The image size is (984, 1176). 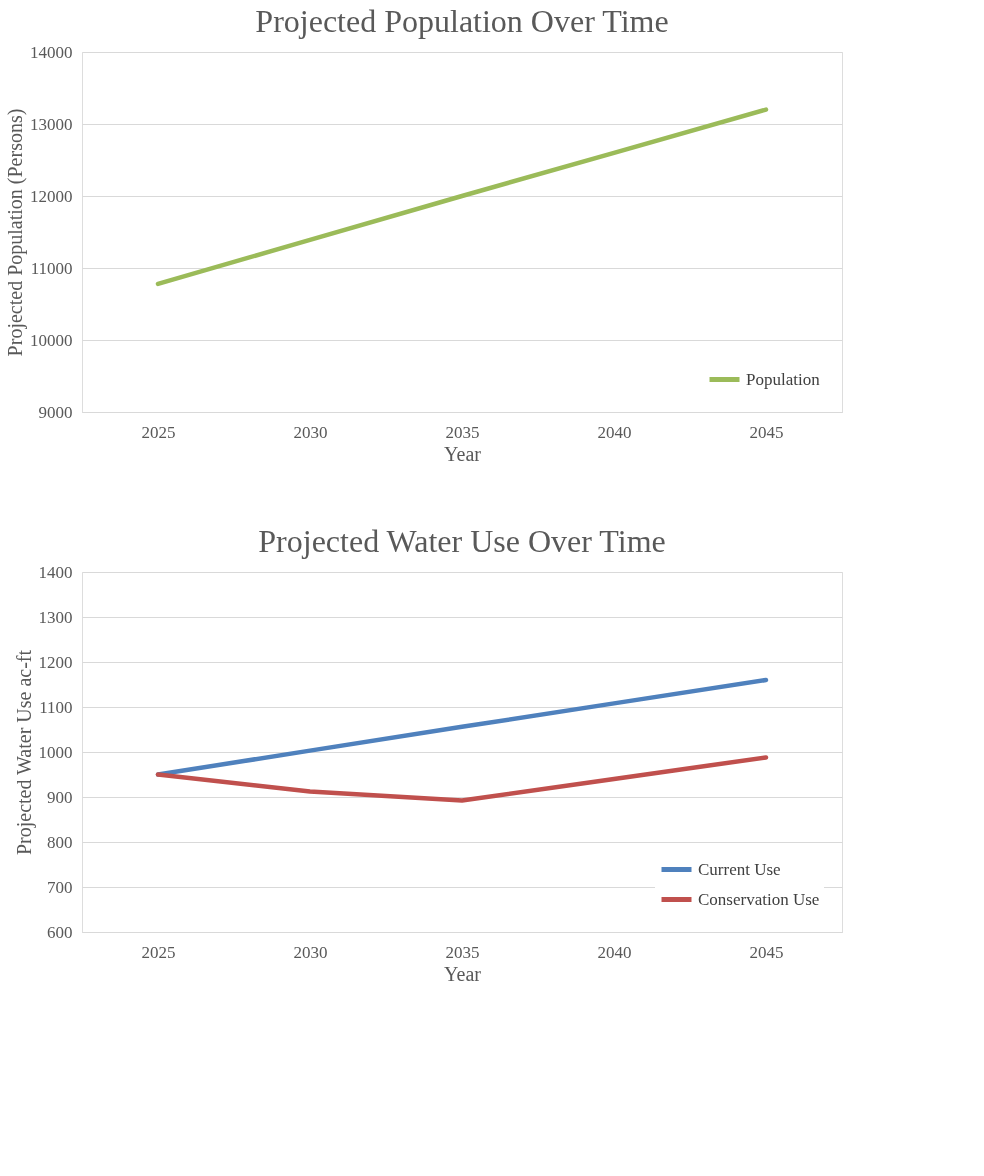 What do you see at coordinates (51, 52) in the screenshot?
I see `y-tick-label: 14000` at bounding box center [51, 52].